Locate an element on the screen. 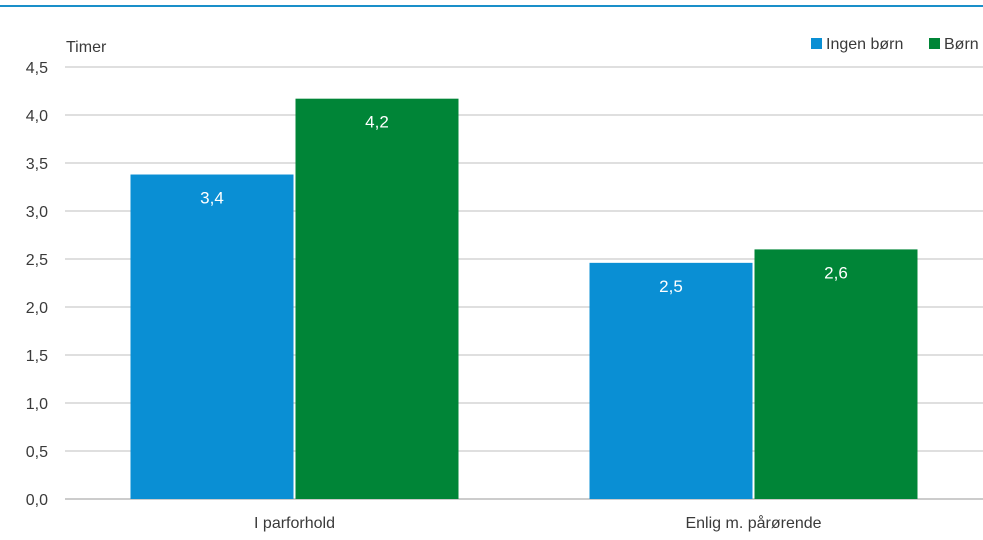  data-label: 2,5 is located at coordinates (671, 286).